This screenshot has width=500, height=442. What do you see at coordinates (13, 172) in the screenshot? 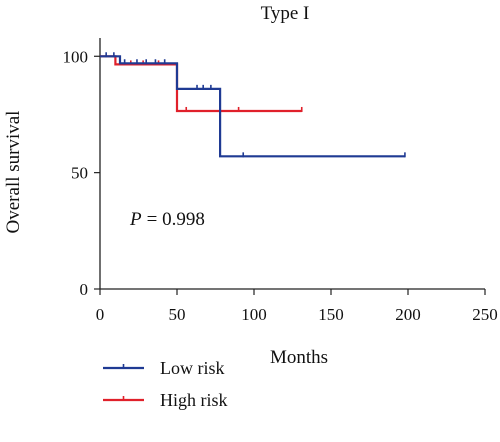
I see `y-axis-label: Overall survival` at bounding box center [13, 172].